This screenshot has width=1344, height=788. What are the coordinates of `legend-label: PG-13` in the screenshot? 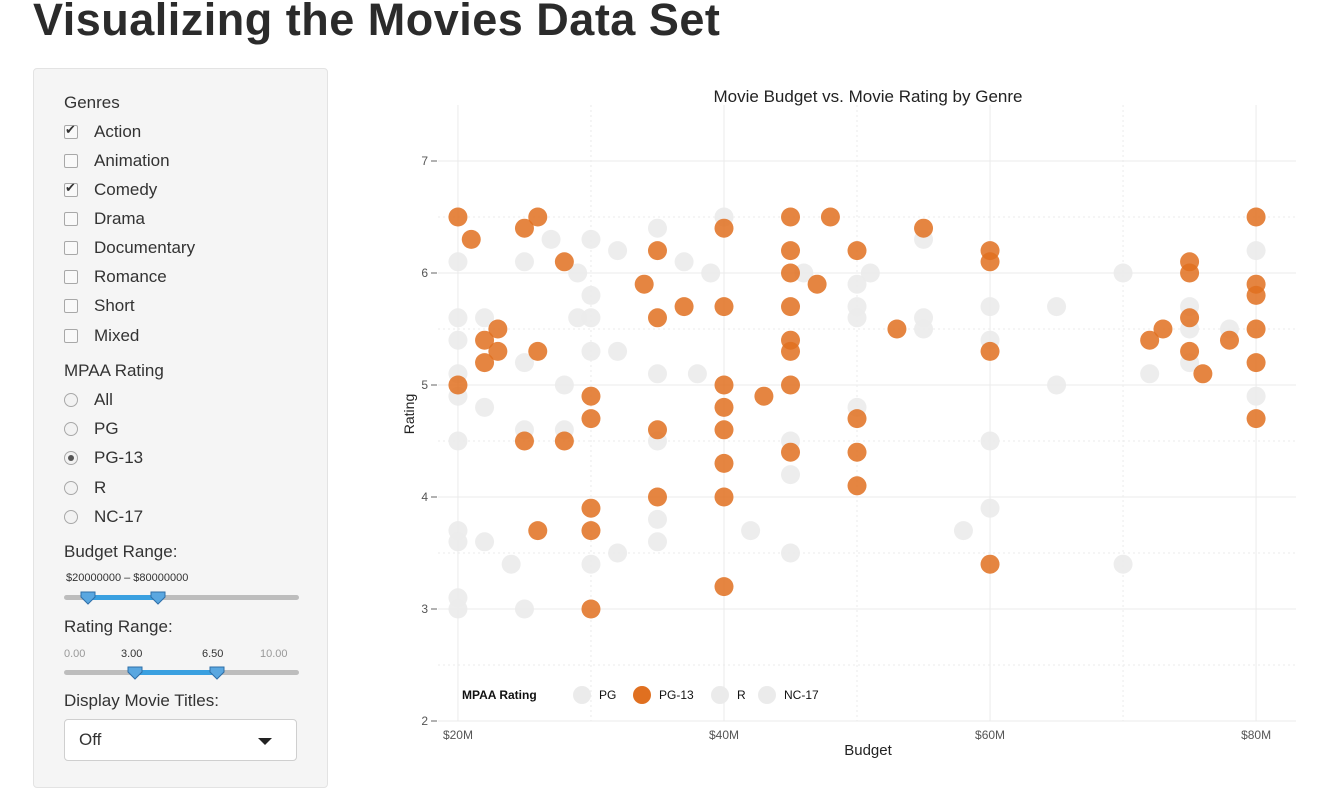 It's located at (676, 695).